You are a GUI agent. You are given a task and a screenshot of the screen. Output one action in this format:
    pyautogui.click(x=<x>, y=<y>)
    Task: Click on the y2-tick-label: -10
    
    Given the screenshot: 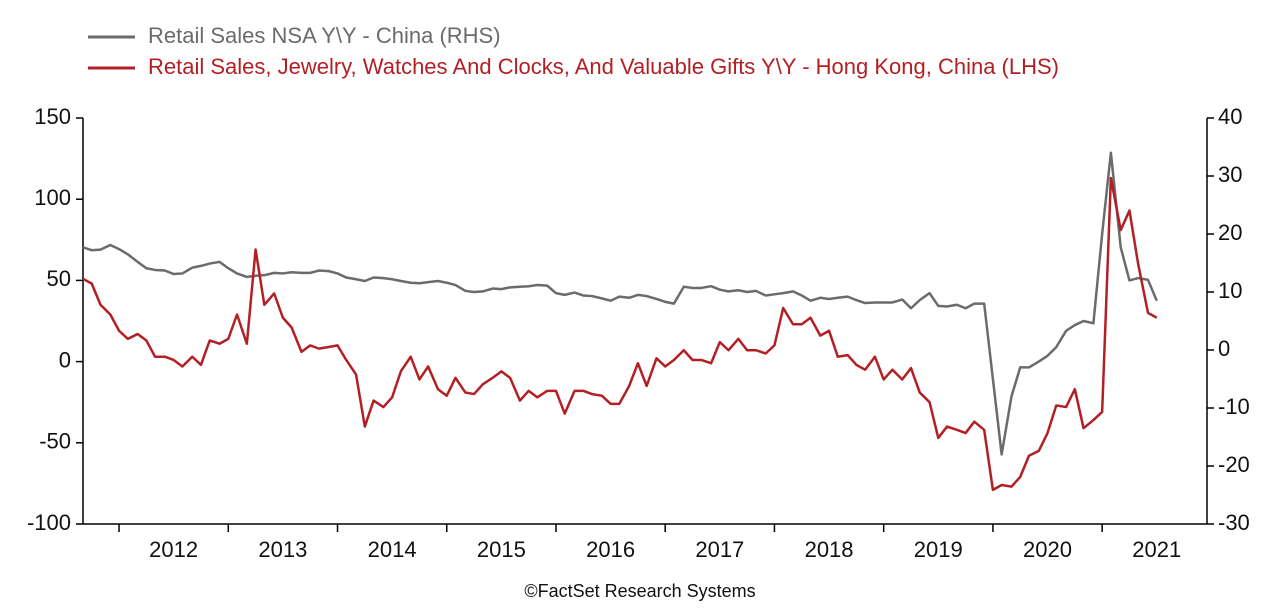 What is the action you would take?
    pyautogui.click(x=1234, y=406)
    